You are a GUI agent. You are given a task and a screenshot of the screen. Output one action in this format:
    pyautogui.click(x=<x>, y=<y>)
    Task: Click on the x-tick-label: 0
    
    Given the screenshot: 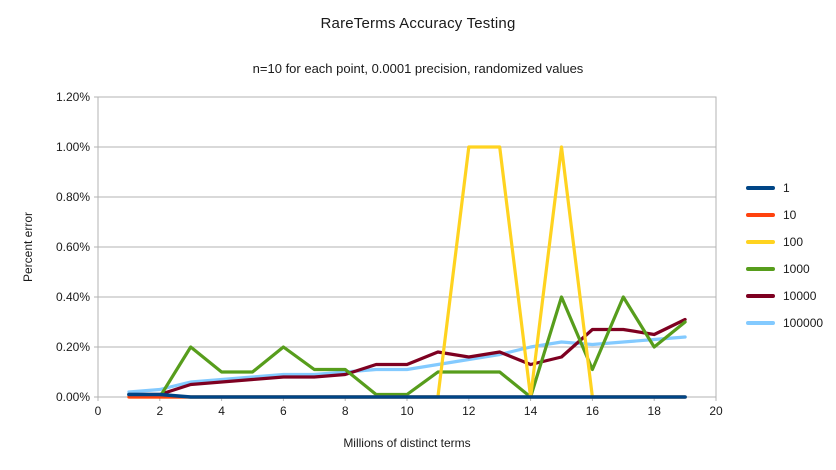 What is the action you would take?
    pyautogui.click(x=98, y=411)
    